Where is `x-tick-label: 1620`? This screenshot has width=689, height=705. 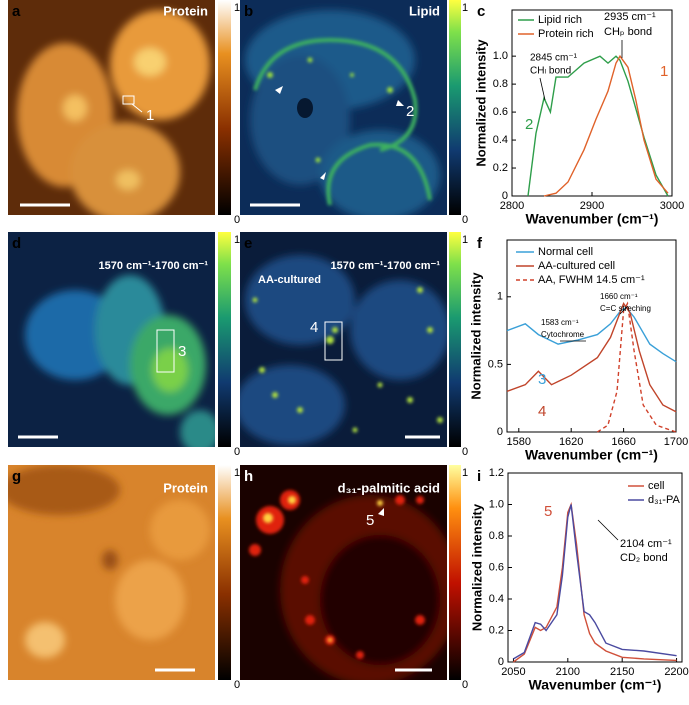
x-tick-label: 1620 is located at coordinates (571, 442).